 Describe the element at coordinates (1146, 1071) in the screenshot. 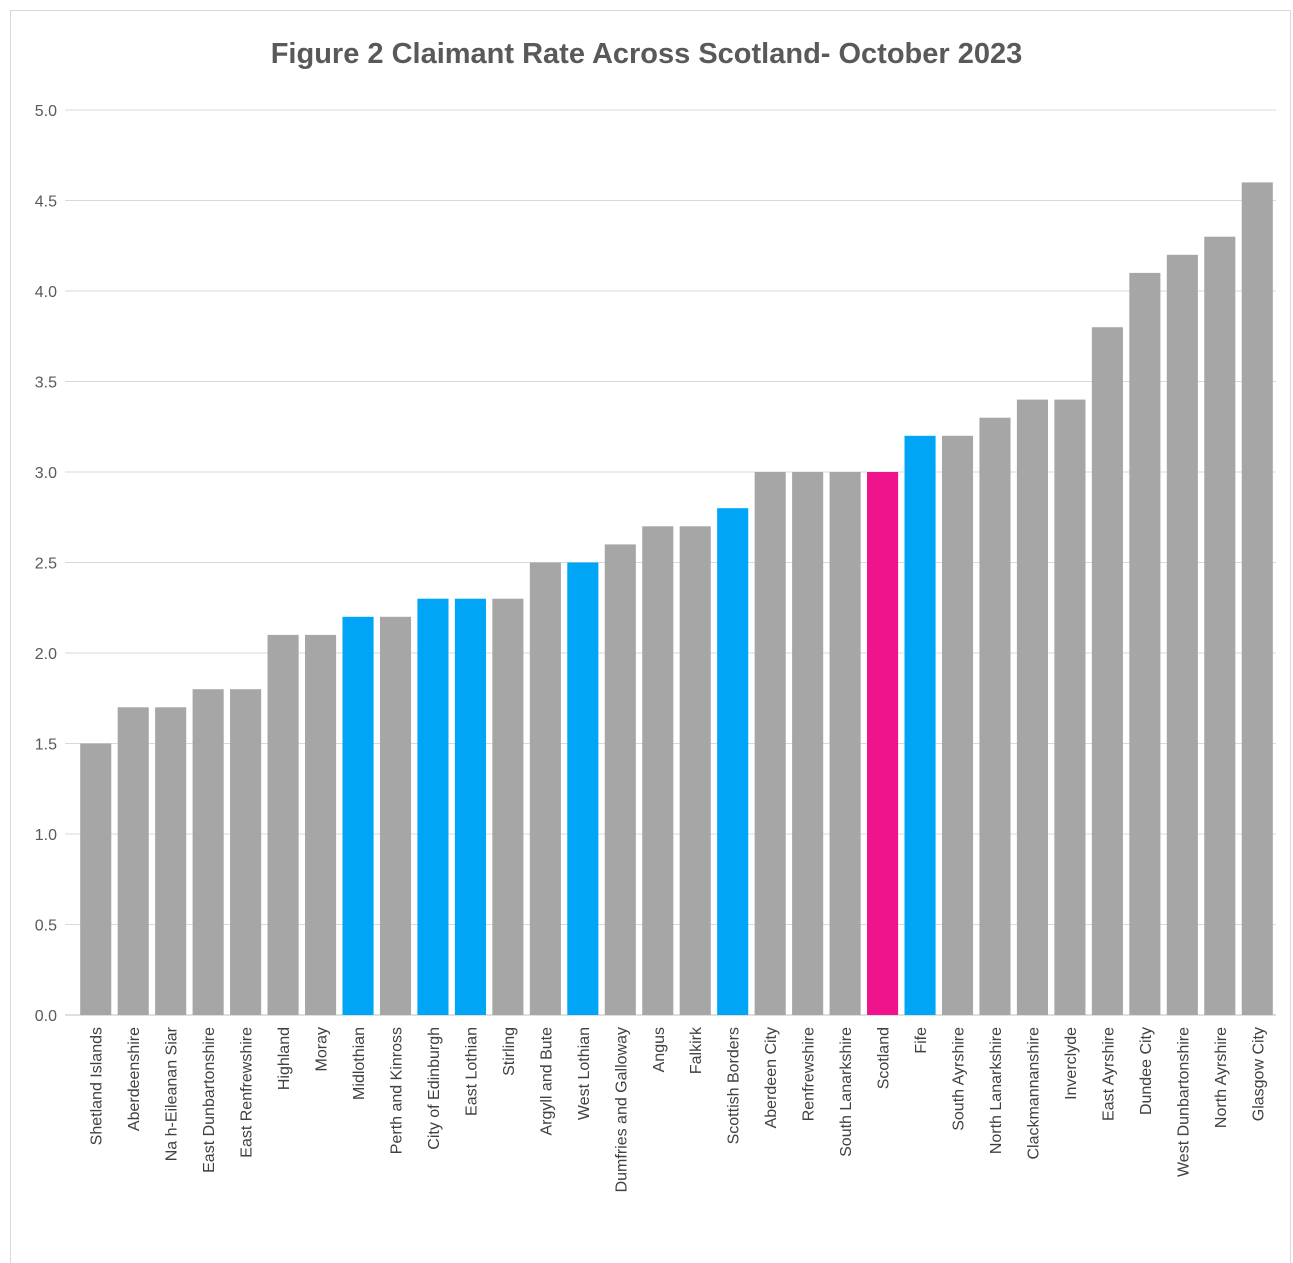

I see `x-category-label: Dundee City` at that location.